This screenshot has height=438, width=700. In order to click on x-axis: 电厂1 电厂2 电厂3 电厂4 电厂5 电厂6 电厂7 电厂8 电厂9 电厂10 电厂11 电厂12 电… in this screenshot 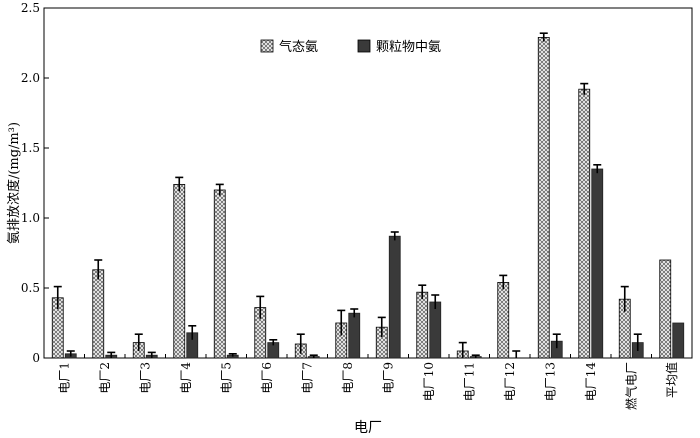, I will do `click(375, 382)`.